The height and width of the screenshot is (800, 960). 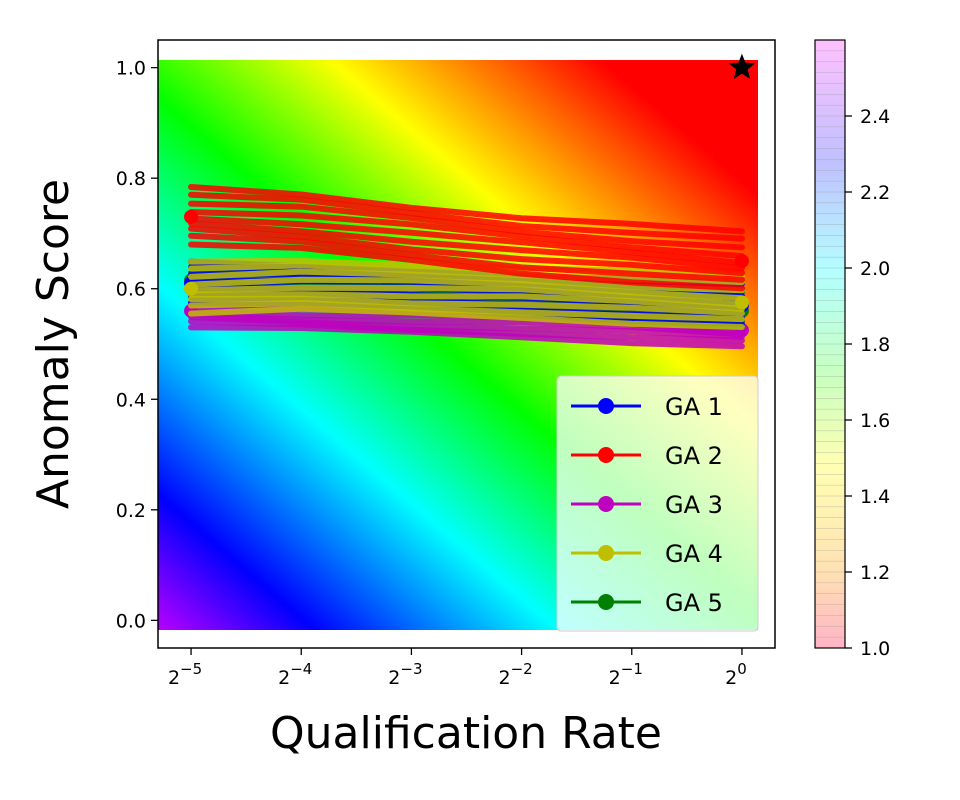 What do you see at coordinates (647, 456) in the screenshot?
I see `legend-item: GA 2` at bounding box center [647, 456].